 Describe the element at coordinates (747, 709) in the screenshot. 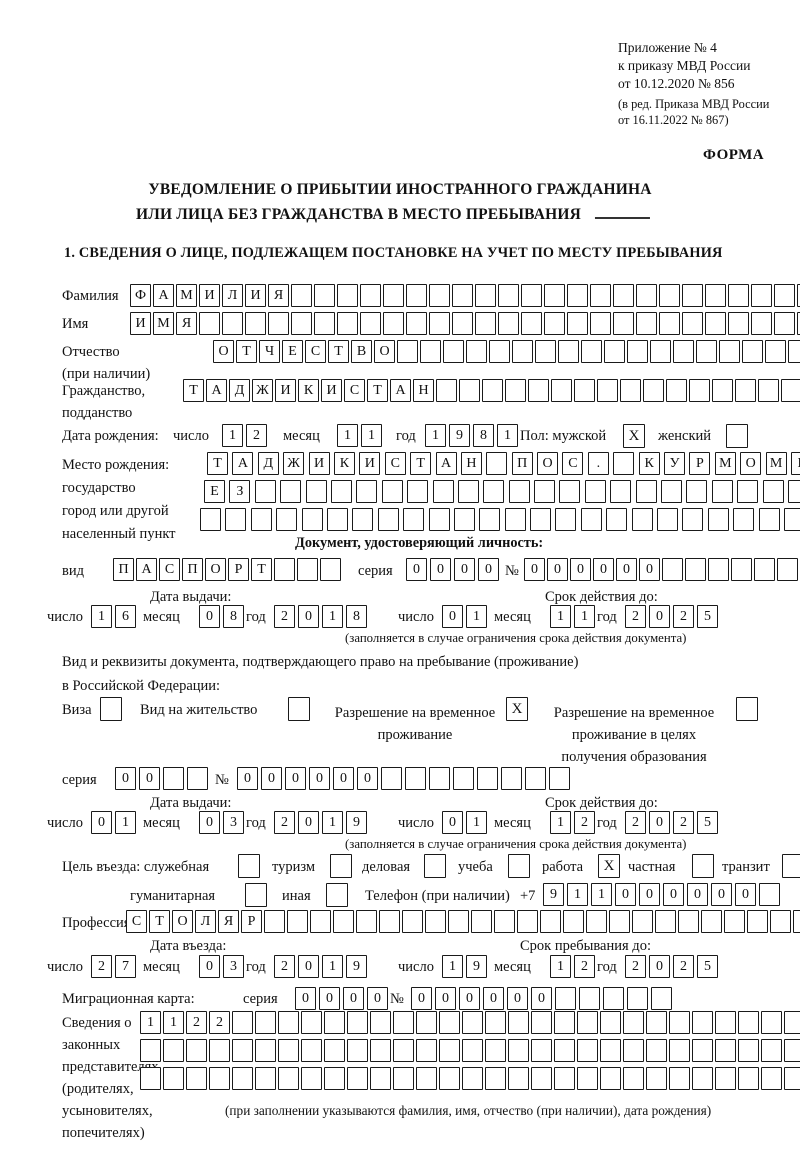

I see `temp-residence-edu-checkbox` at that location.